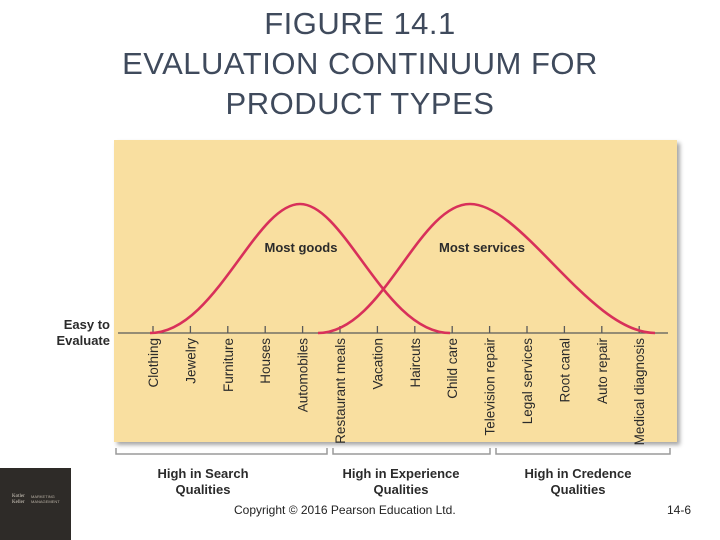  Describe the element at coordinates (153, 363) in the screenshot. I see `product-label: Clothing` at that location.